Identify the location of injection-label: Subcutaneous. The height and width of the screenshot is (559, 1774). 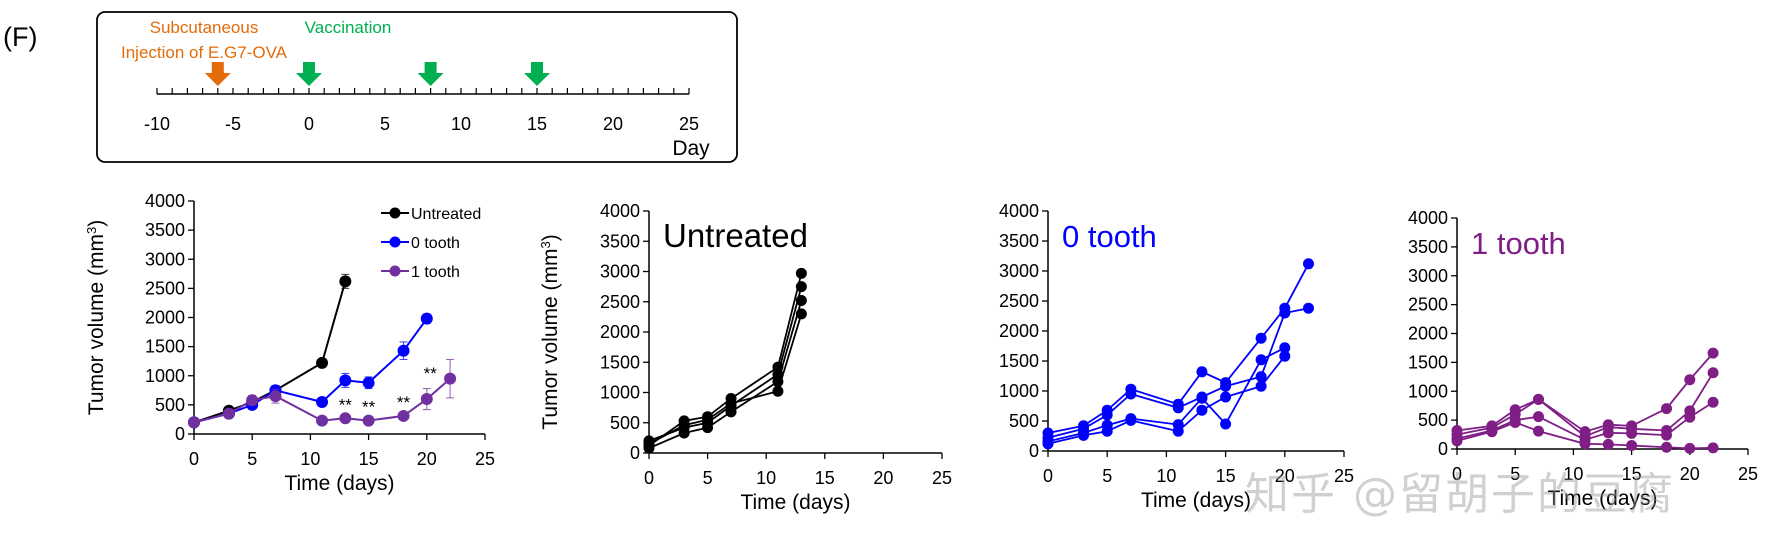
(204, 27).